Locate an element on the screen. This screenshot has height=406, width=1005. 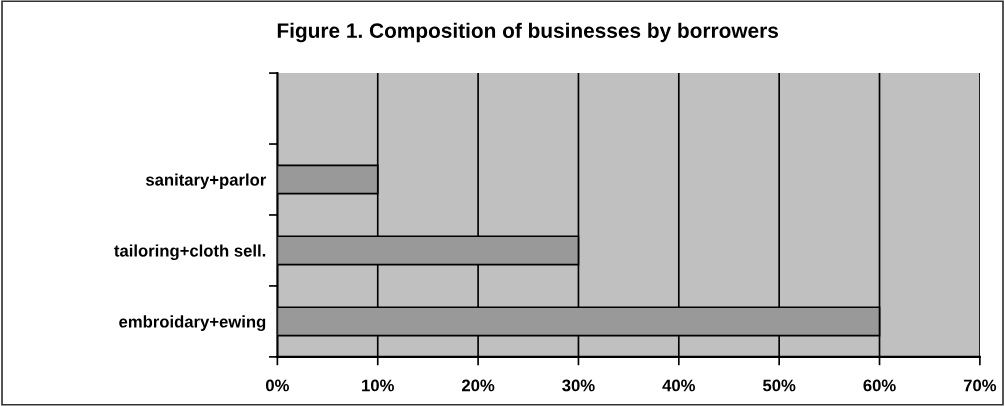
y-tick-label: sanitary+parlor is located at coordinates (206, 181).